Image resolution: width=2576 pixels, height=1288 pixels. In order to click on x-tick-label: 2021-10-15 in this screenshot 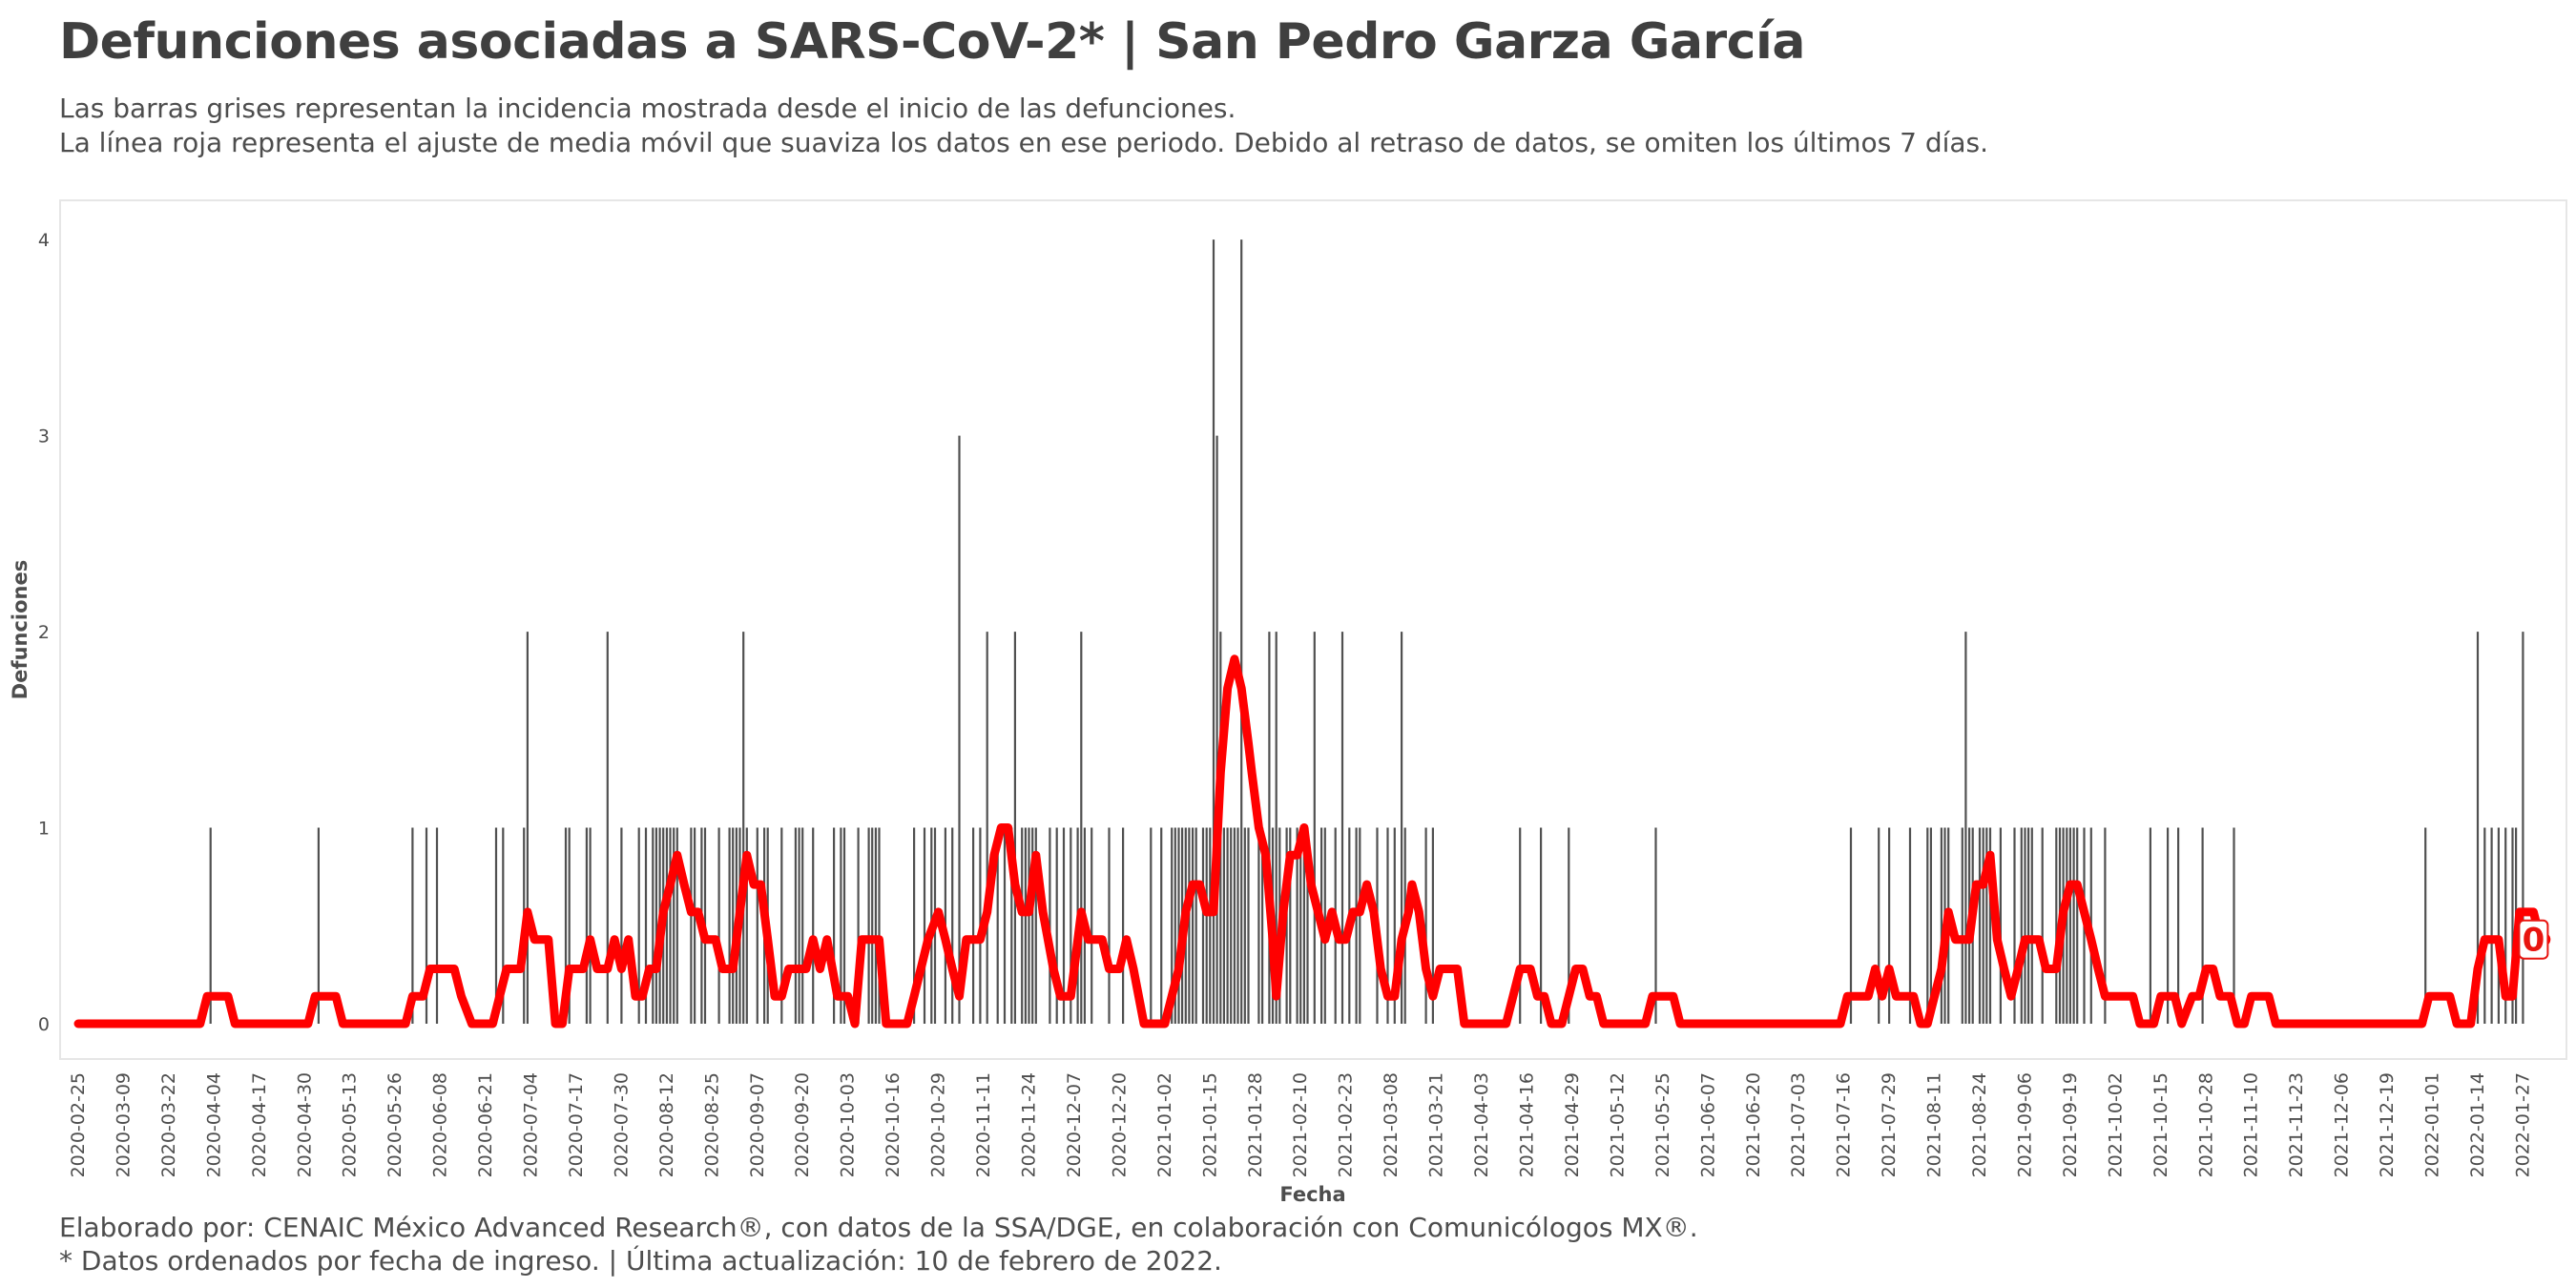, I will do `click(2160, 1124)`.